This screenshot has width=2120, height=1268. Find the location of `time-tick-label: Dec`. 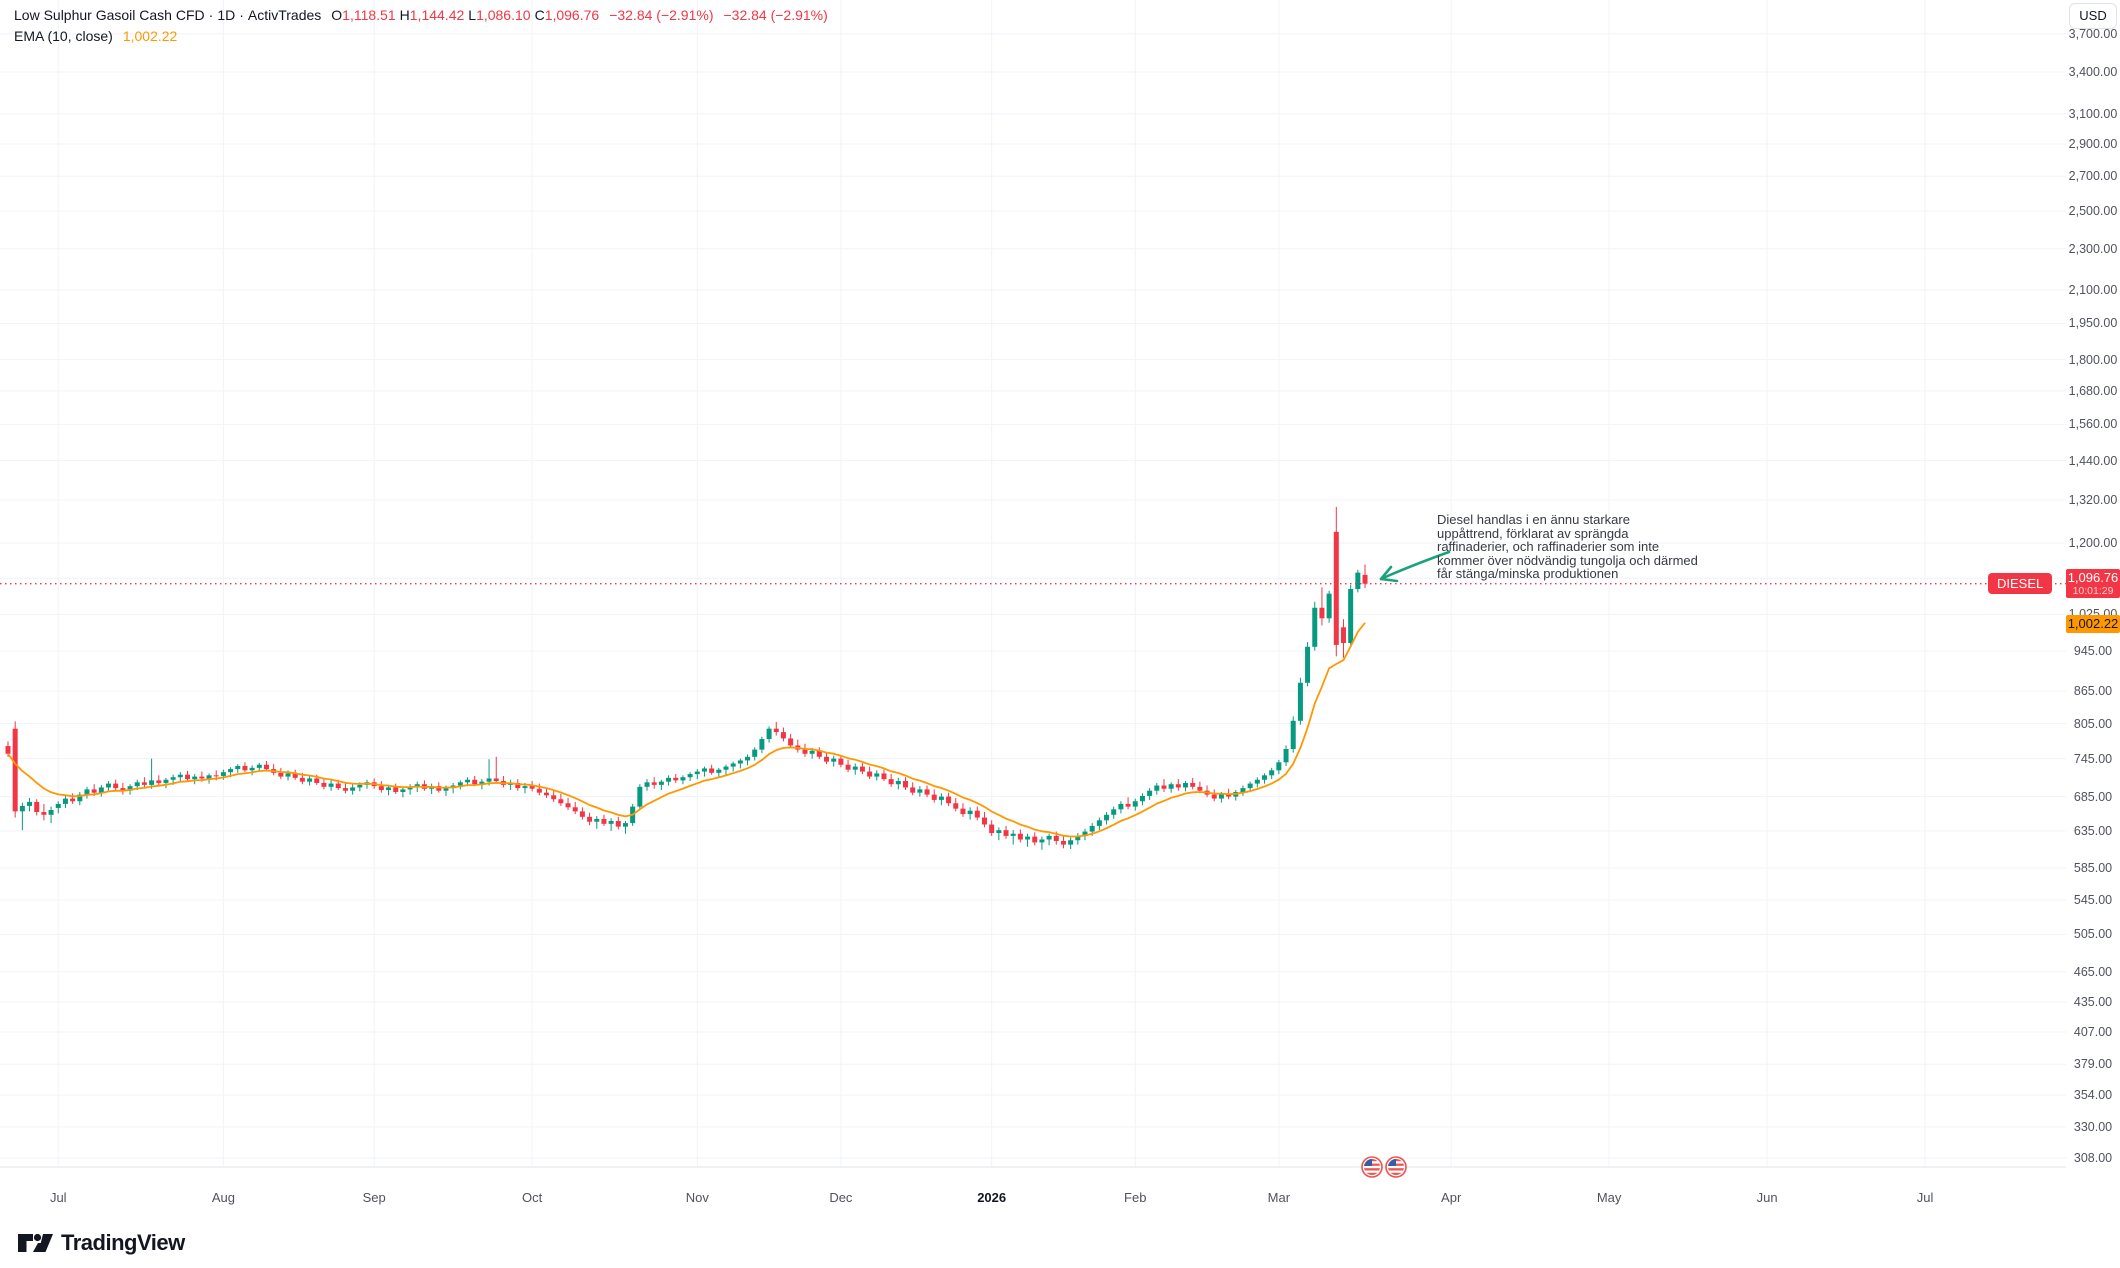

time-tick-label: Dec is located at coordinates (841, 1197).